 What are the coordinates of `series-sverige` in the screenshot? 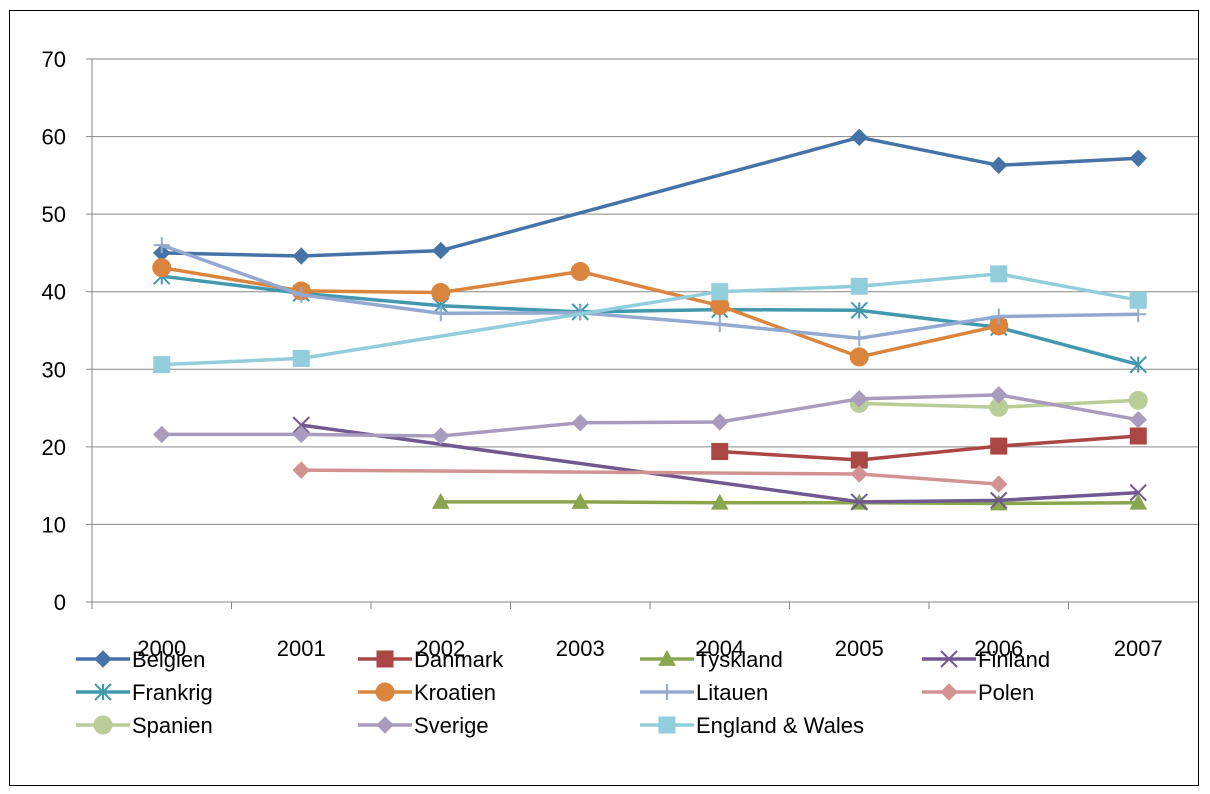 It's located at (650, 415).